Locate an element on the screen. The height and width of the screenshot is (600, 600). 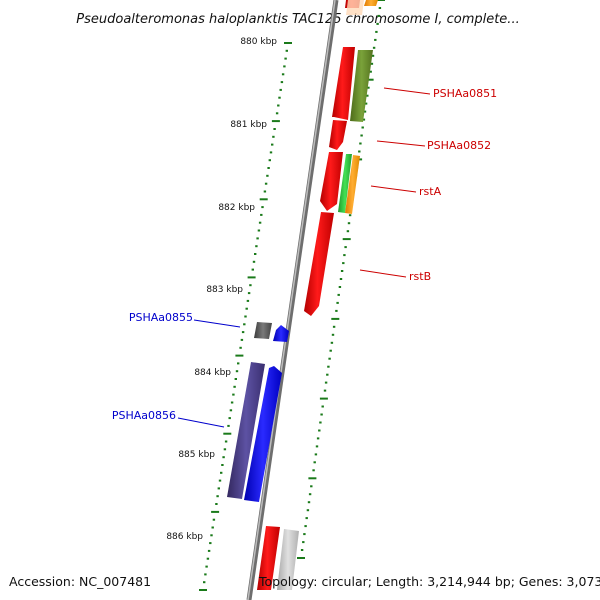
scale-label-885: 885 kbp is located at coordinates (196, 455).